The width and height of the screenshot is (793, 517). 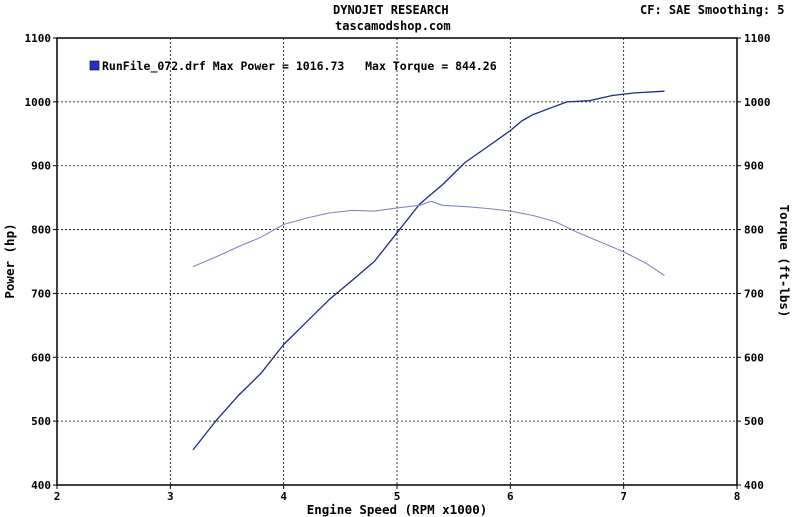 I want to click on y-tick-label: 400, so click(x=41, y=485).